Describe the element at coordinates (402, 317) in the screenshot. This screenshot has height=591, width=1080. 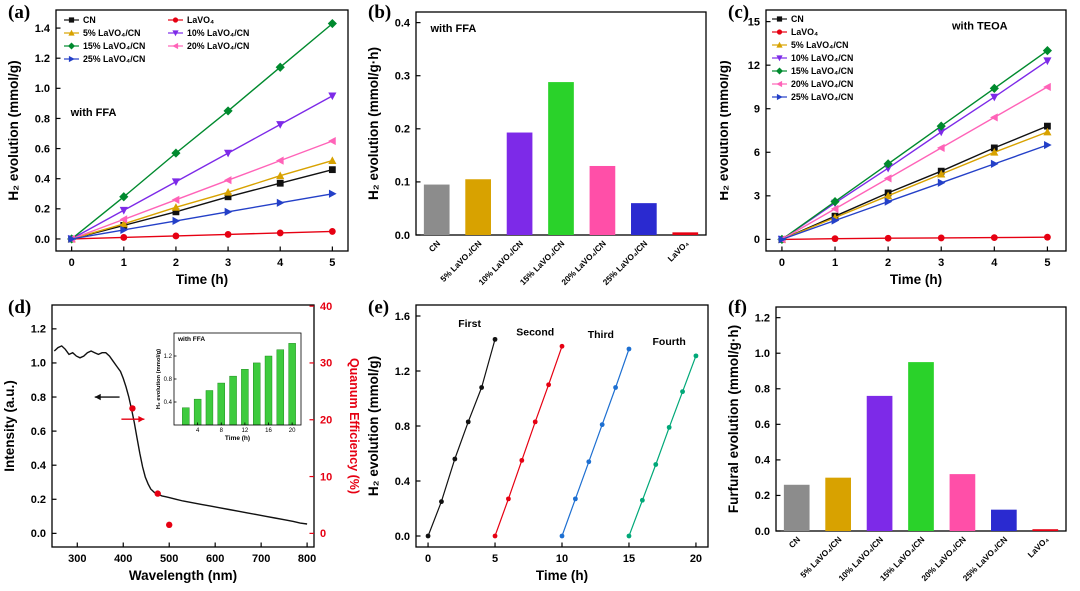
I see `svg-text: 1.6` at that location.